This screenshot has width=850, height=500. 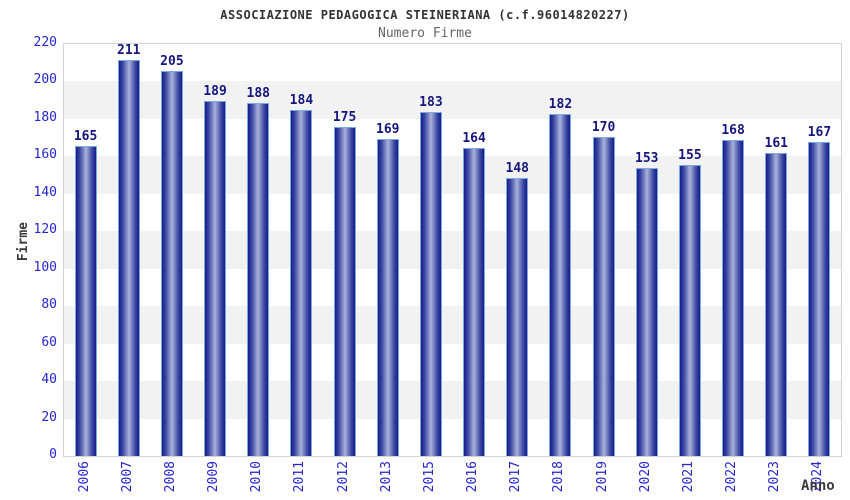 What do you see at coordinates (49, 342) in the screenshot?
I see `y-tick-label: 60` at bounding box center [49, 342].